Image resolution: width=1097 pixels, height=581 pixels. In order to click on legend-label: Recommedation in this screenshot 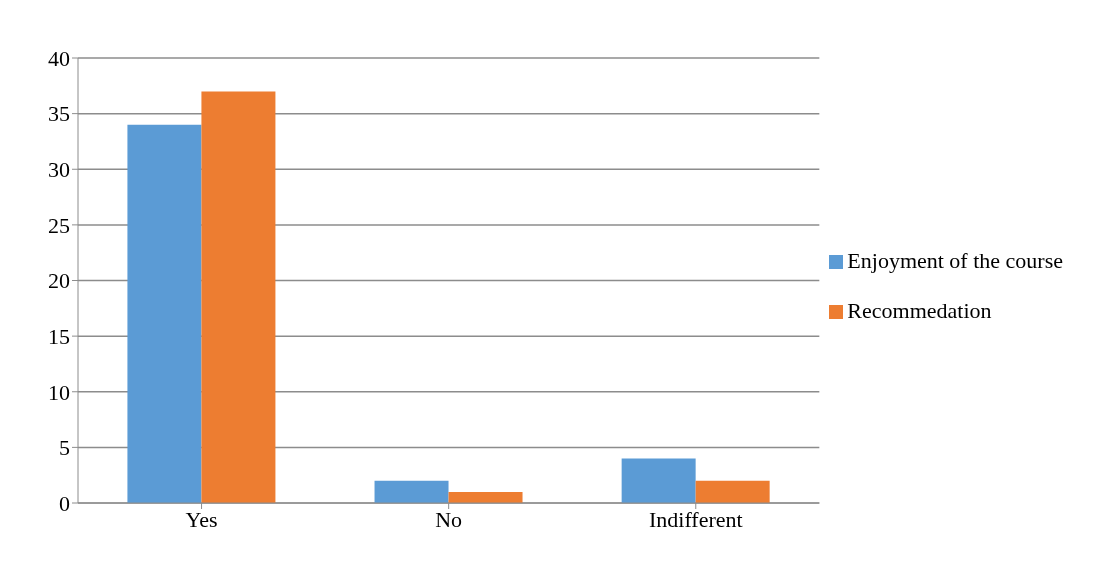, I will do `click(919, 310)`.